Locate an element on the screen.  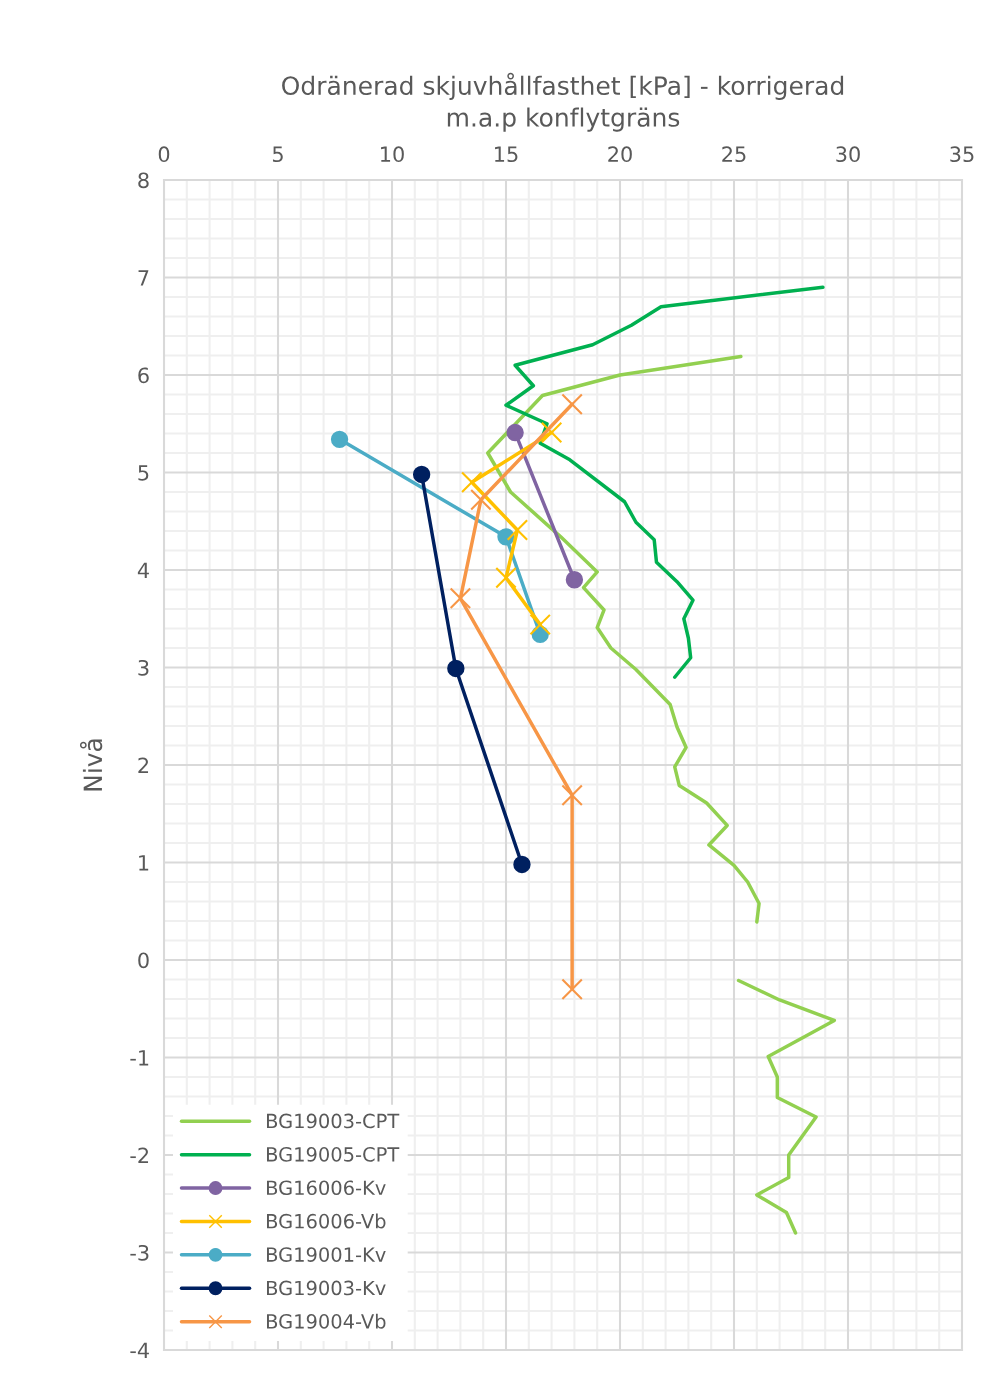
legend-label: BG16006-Kv is located at coordinates (326, 1188).